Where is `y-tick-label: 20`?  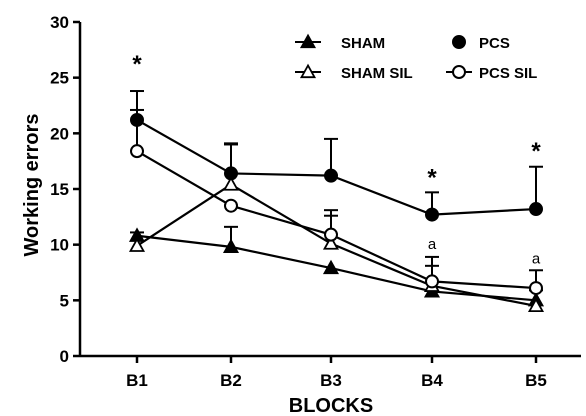 y-tick-label: 20 is located at coordinates (59, 133).